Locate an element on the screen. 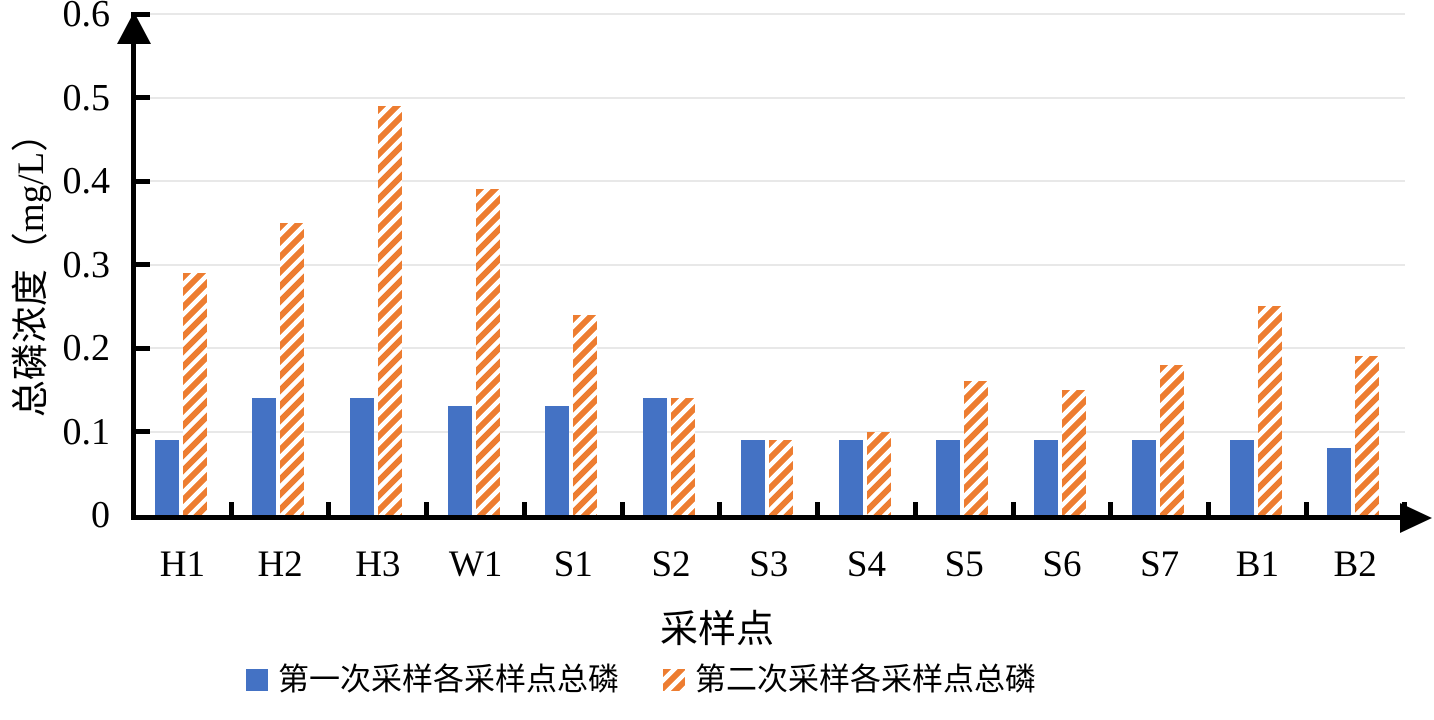 This screenshot has height=720, width=1434. x-category-label: S2 is located at coordinates (671, 564).